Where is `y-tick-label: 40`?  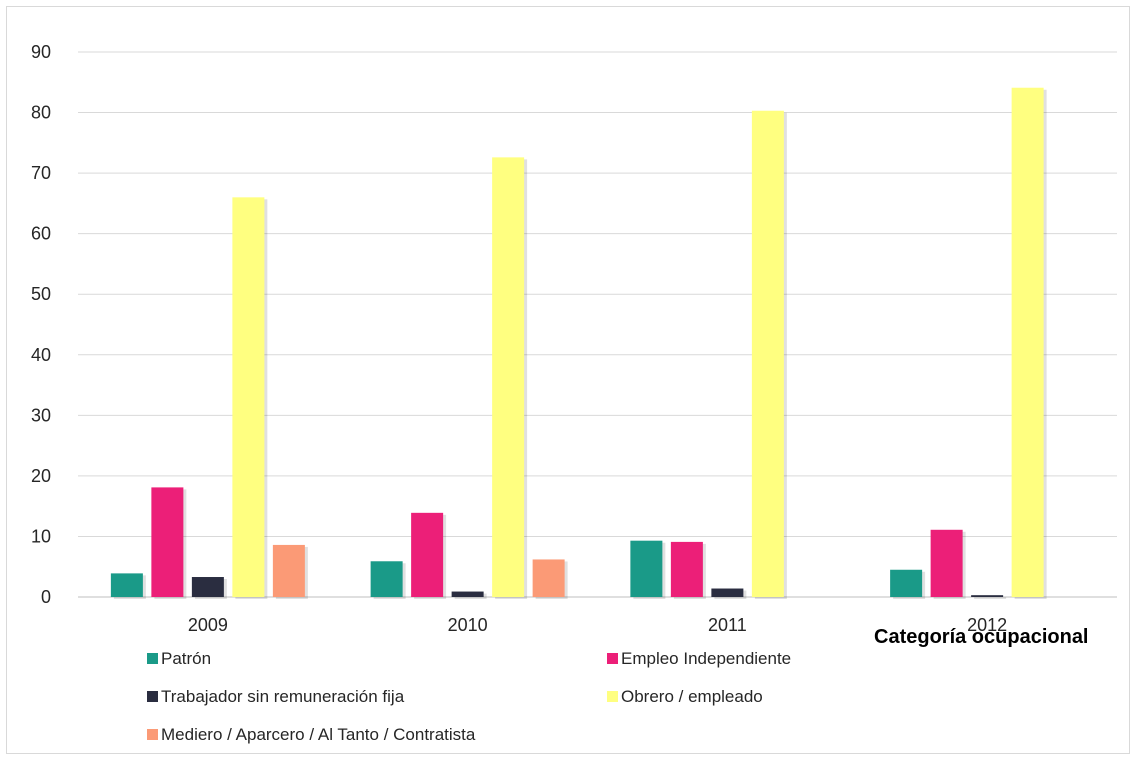 y-tick-label: 40 is located at coordinates (41, 355).